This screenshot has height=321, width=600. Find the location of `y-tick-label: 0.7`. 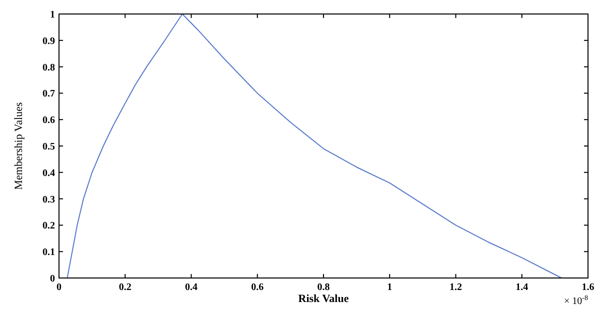

y-tick-label: 0.7 is located at coordinates (48, 94).